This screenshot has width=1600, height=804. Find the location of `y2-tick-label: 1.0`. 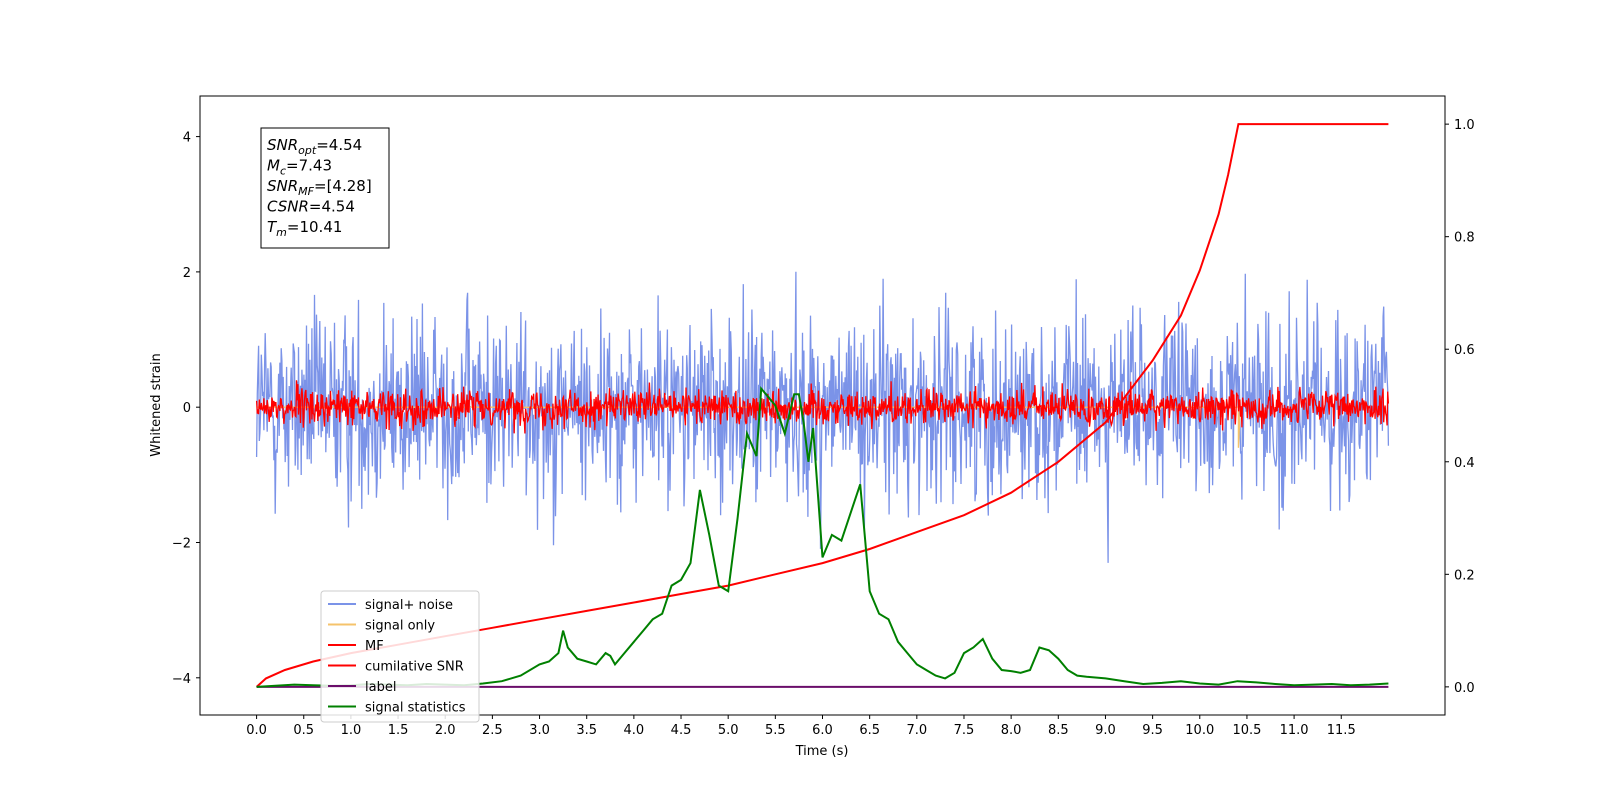

y2-tick-label: 1.0 is located at coordinates (1464, 125).